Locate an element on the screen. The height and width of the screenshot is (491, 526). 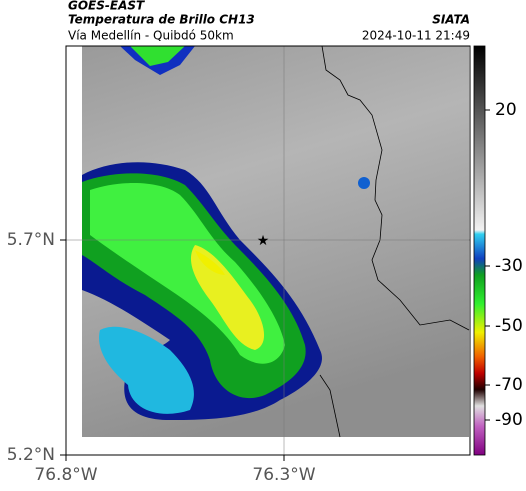
colorbar-label: 20 is located at coordinates (506, 110).